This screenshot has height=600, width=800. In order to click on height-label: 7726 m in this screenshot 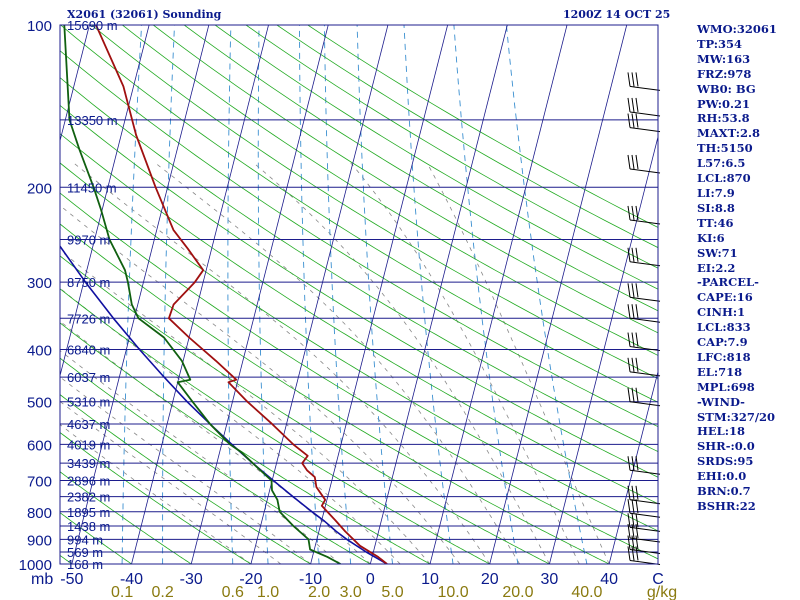, I will do `click(88, 318)`.